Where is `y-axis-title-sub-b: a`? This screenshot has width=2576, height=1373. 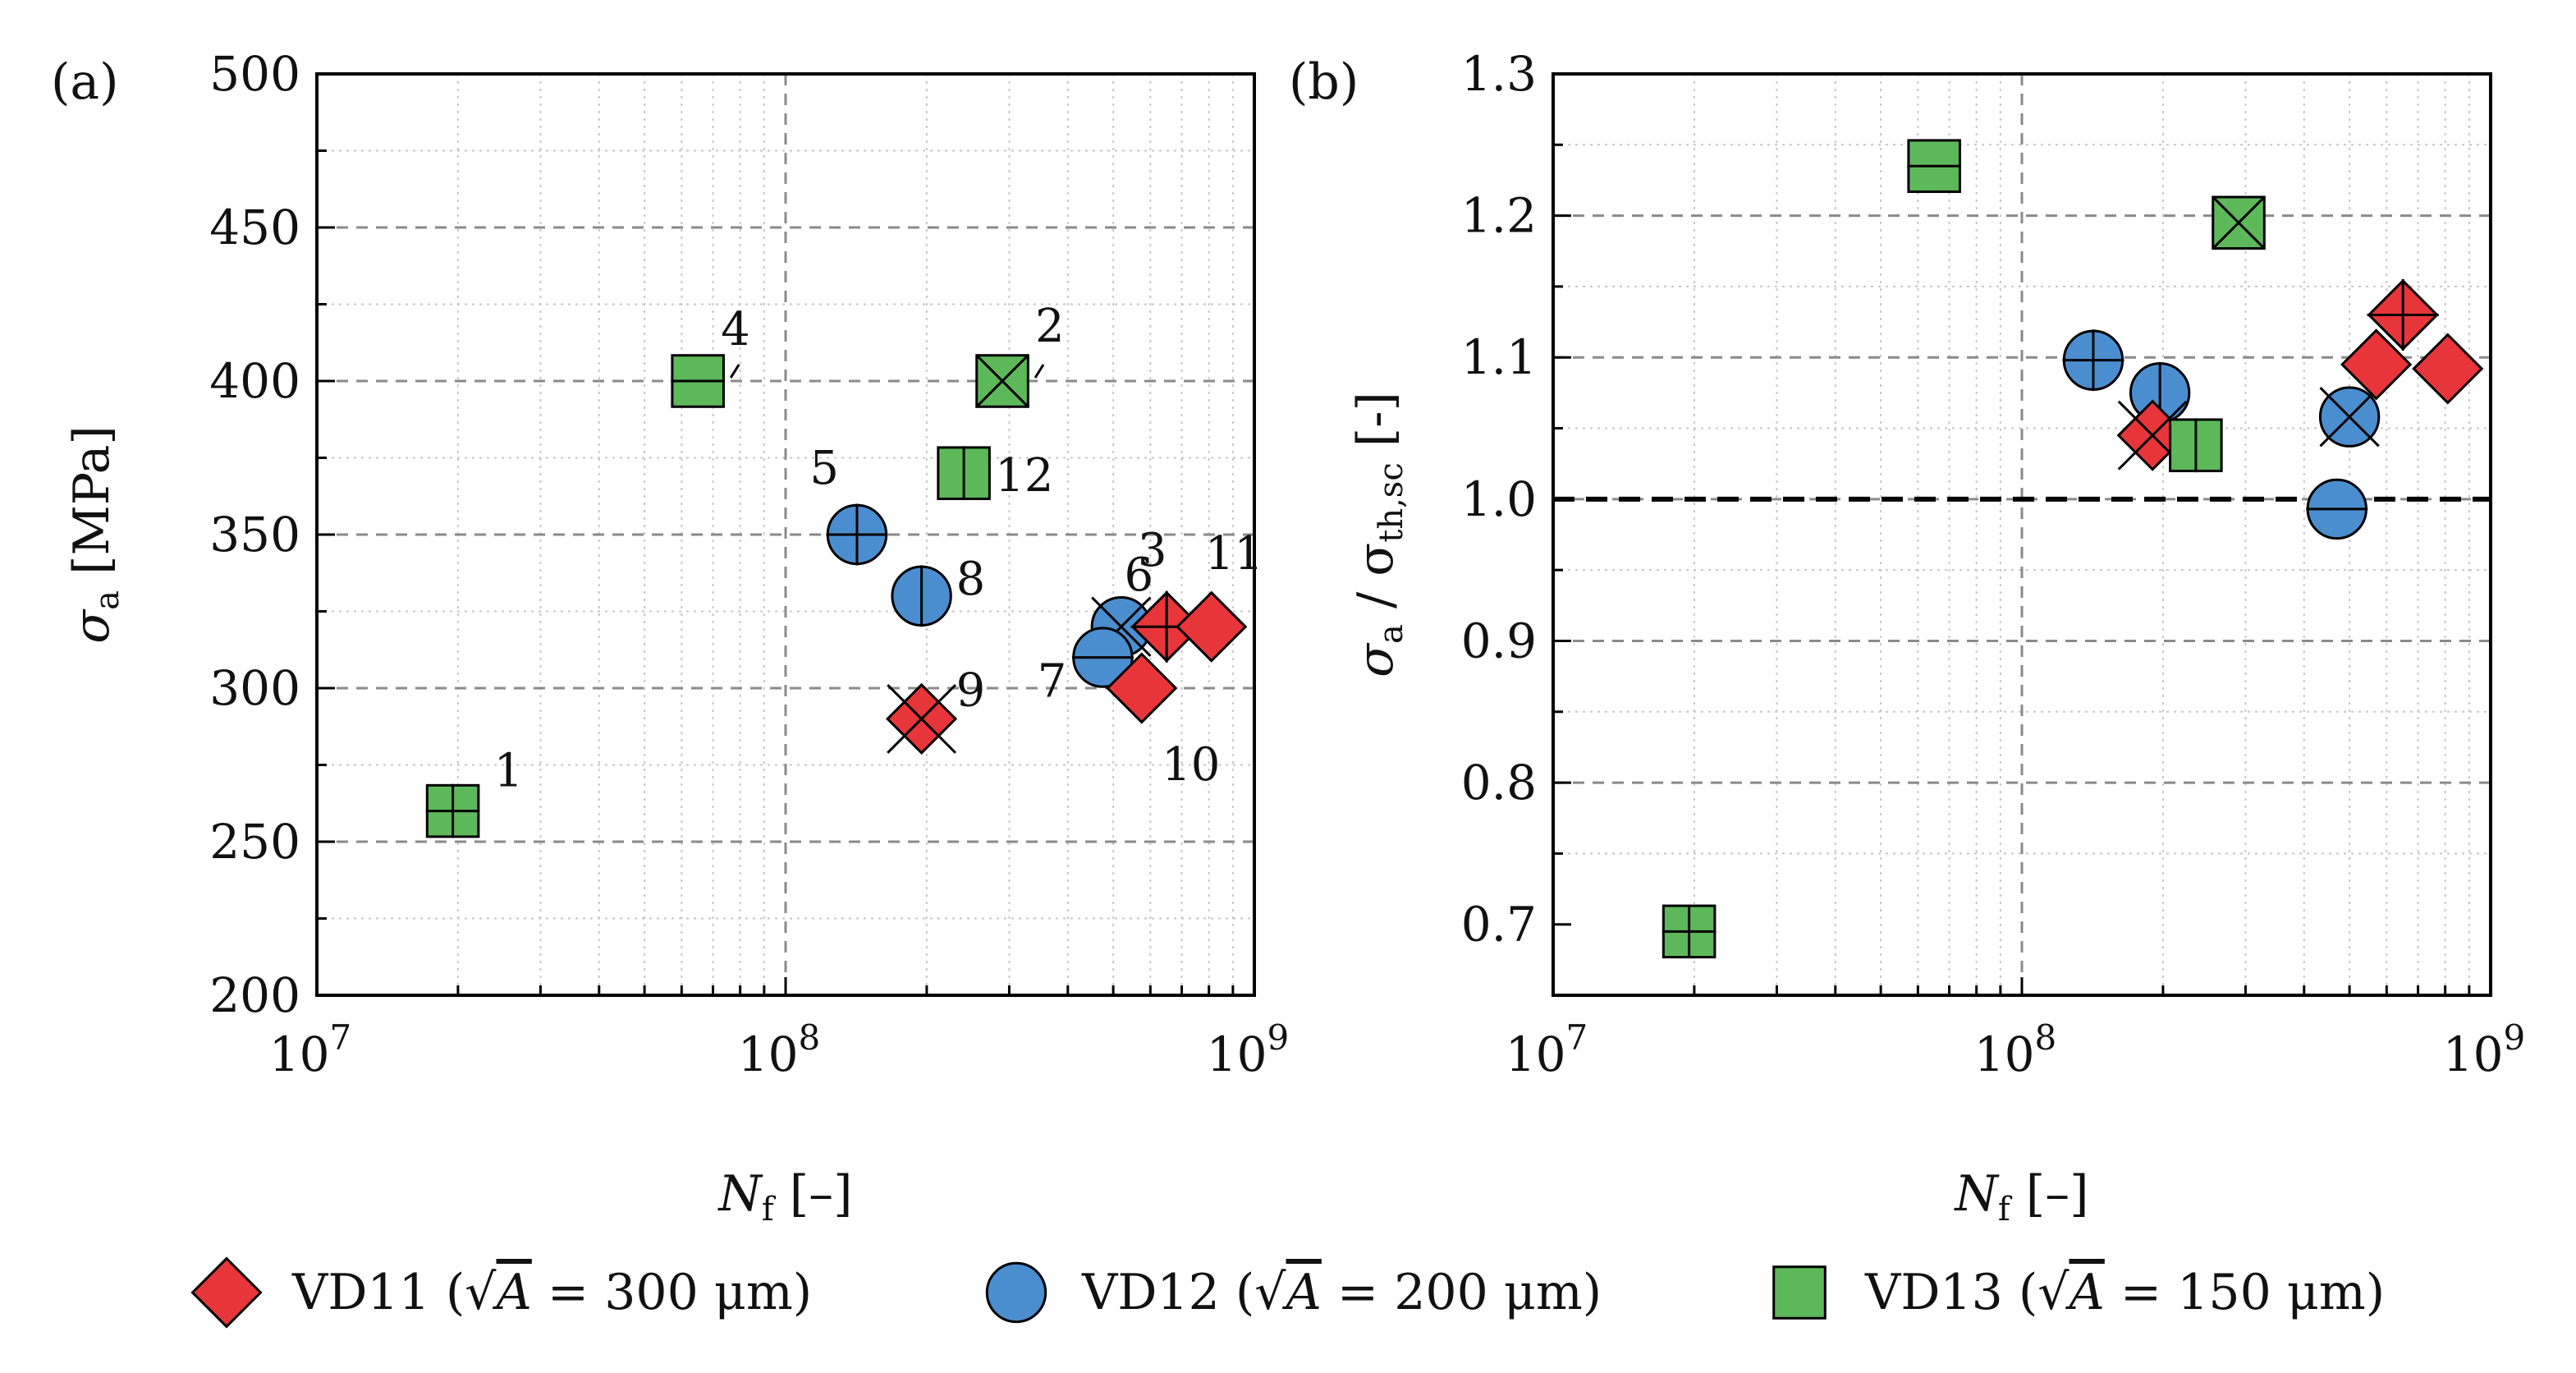
y-axis-title-sub-b: a is located at coordinates (1392, 634).